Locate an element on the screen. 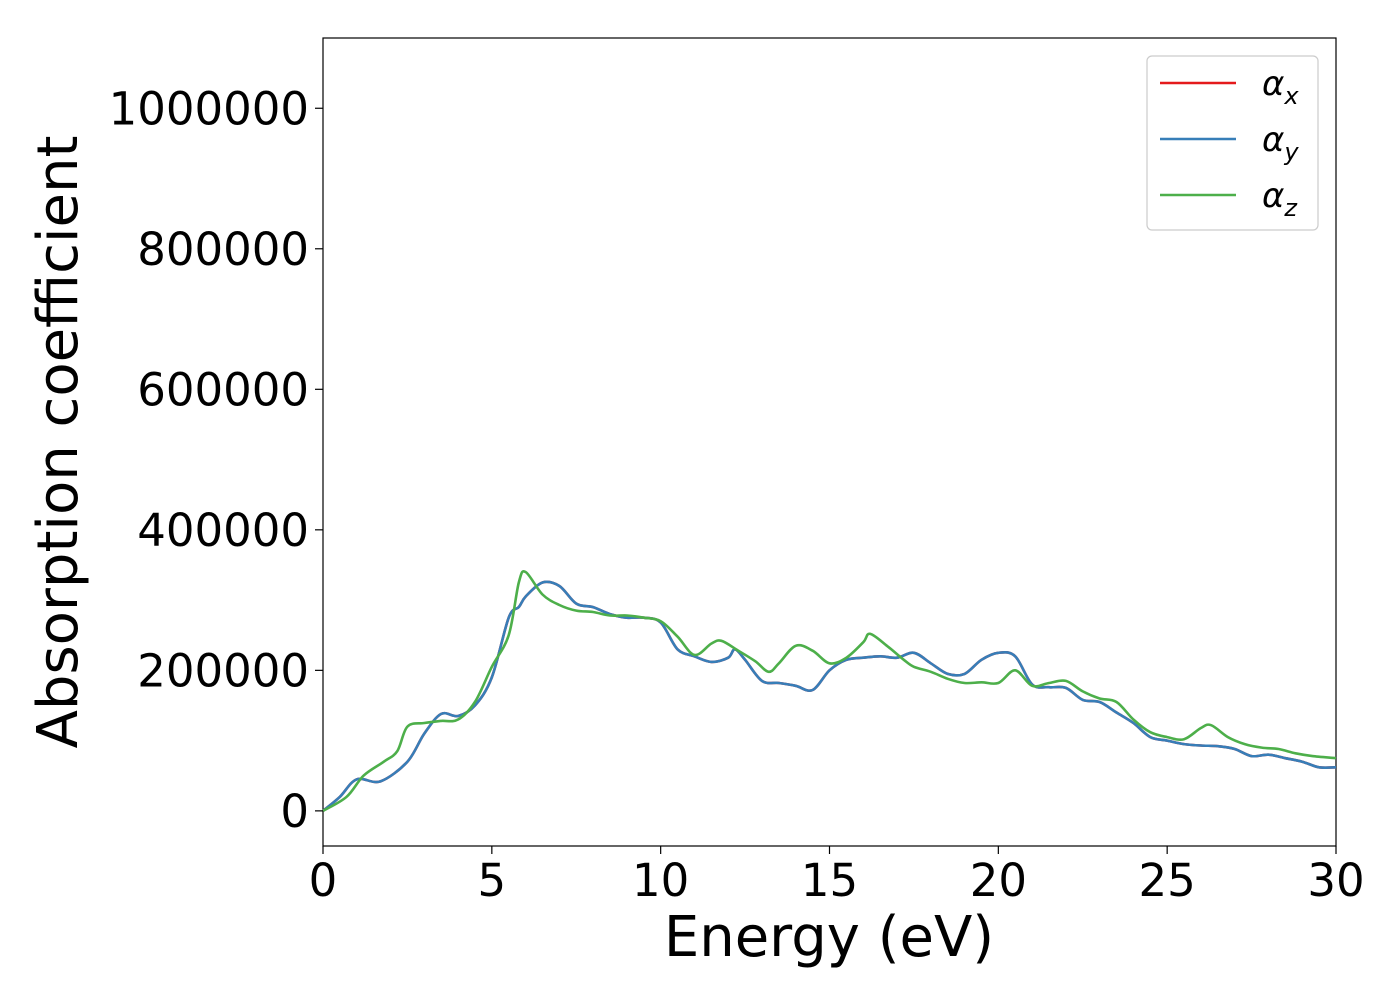  x-tick-label: 15 is located at coordinates (829, 880).